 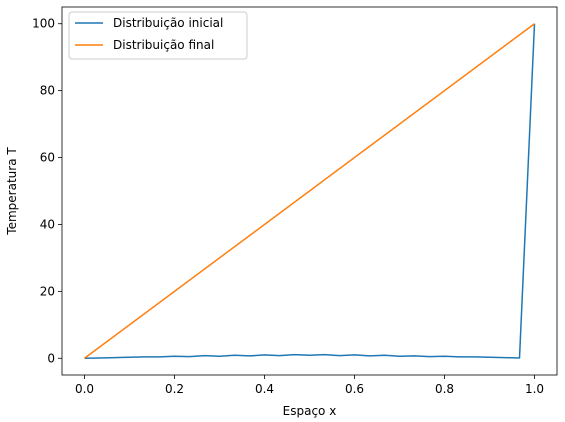 I want to click on x-tick-label: 0.8, so click(x=444, y=389).